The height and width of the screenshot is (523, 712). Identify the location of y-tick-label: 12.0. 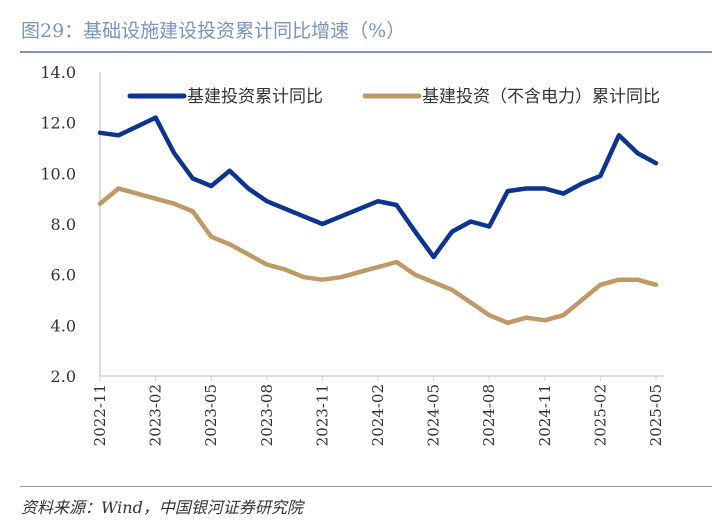
(58, 123).